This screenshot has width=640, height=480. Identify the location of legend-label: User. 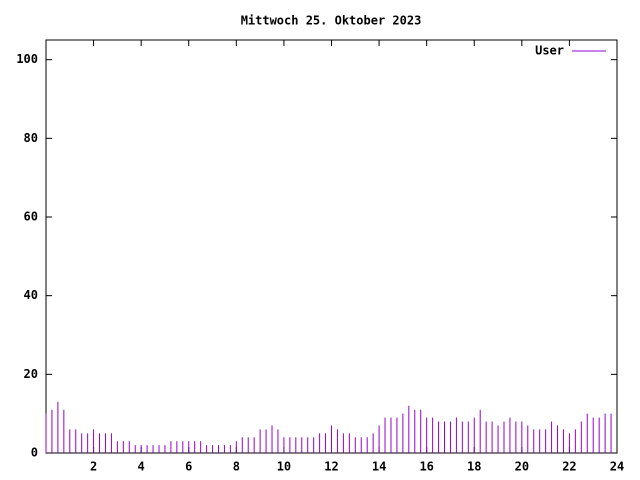
(549, 51).